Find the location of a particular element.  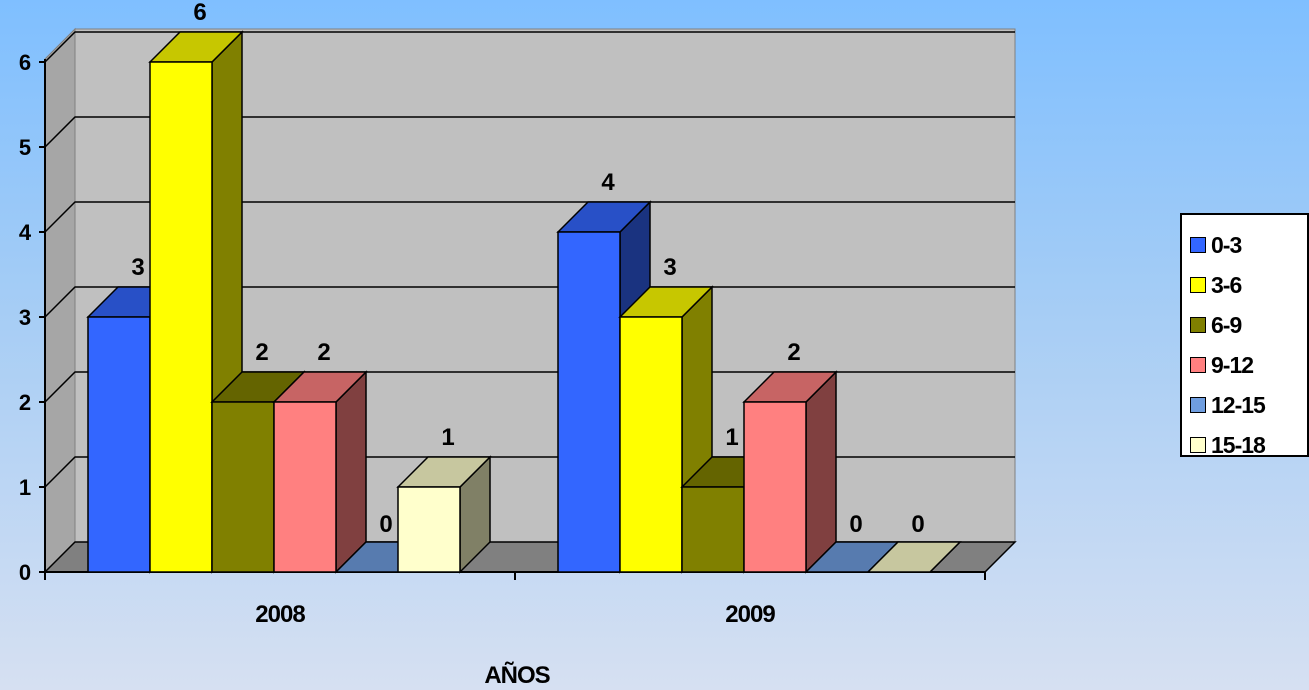

x-axis: 2008 2009 is located at coordinates (515, 599).